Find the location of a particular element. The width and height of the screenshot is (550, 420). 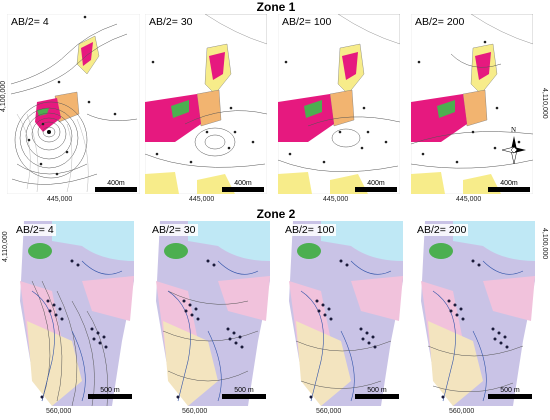

zone1-scalebar-1: 400m is located at coordinates (116, 186).